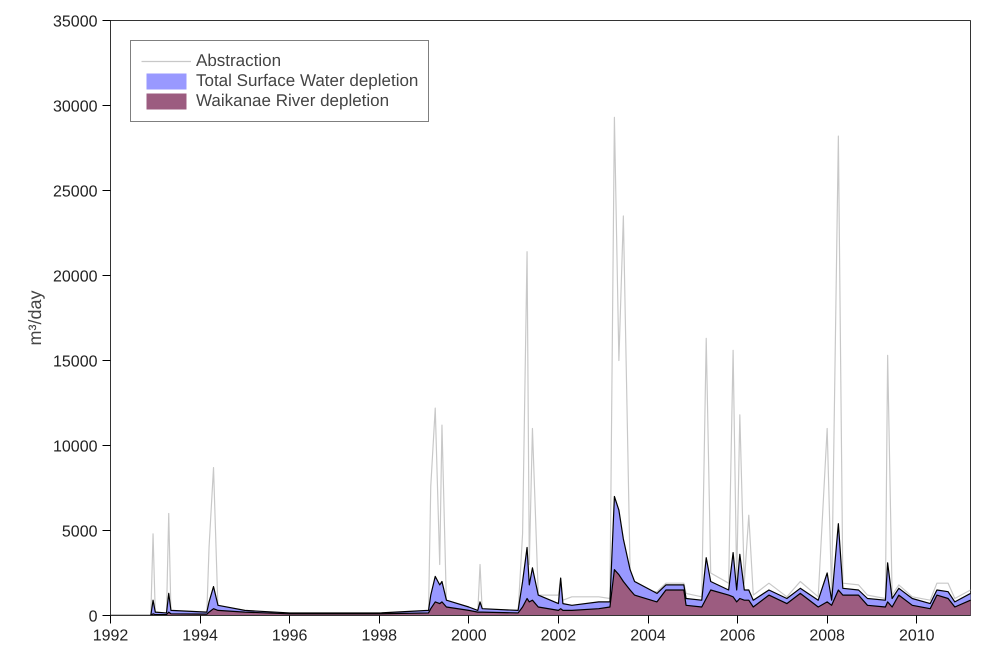 The width and height of the screenshot is (982, 671). Describe the element at coordinates (80, 532) in the screenshot. I see `y-tick-label: 5000` at that location.